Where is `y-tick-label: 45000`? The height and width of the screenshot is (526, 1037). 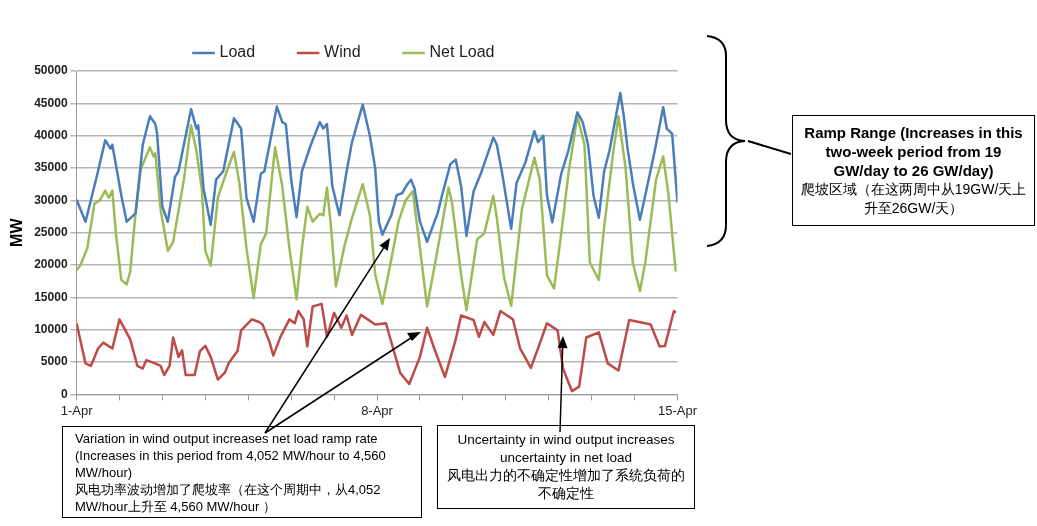 y-tick-label: 45000 is located at coordinates (51, 102).